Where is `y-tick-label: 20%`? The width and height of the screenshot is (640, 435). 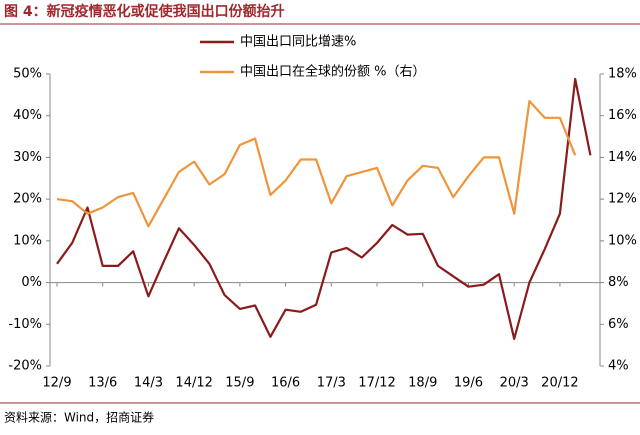 y-tick-label: 20% is located at coordinates (27, 199).